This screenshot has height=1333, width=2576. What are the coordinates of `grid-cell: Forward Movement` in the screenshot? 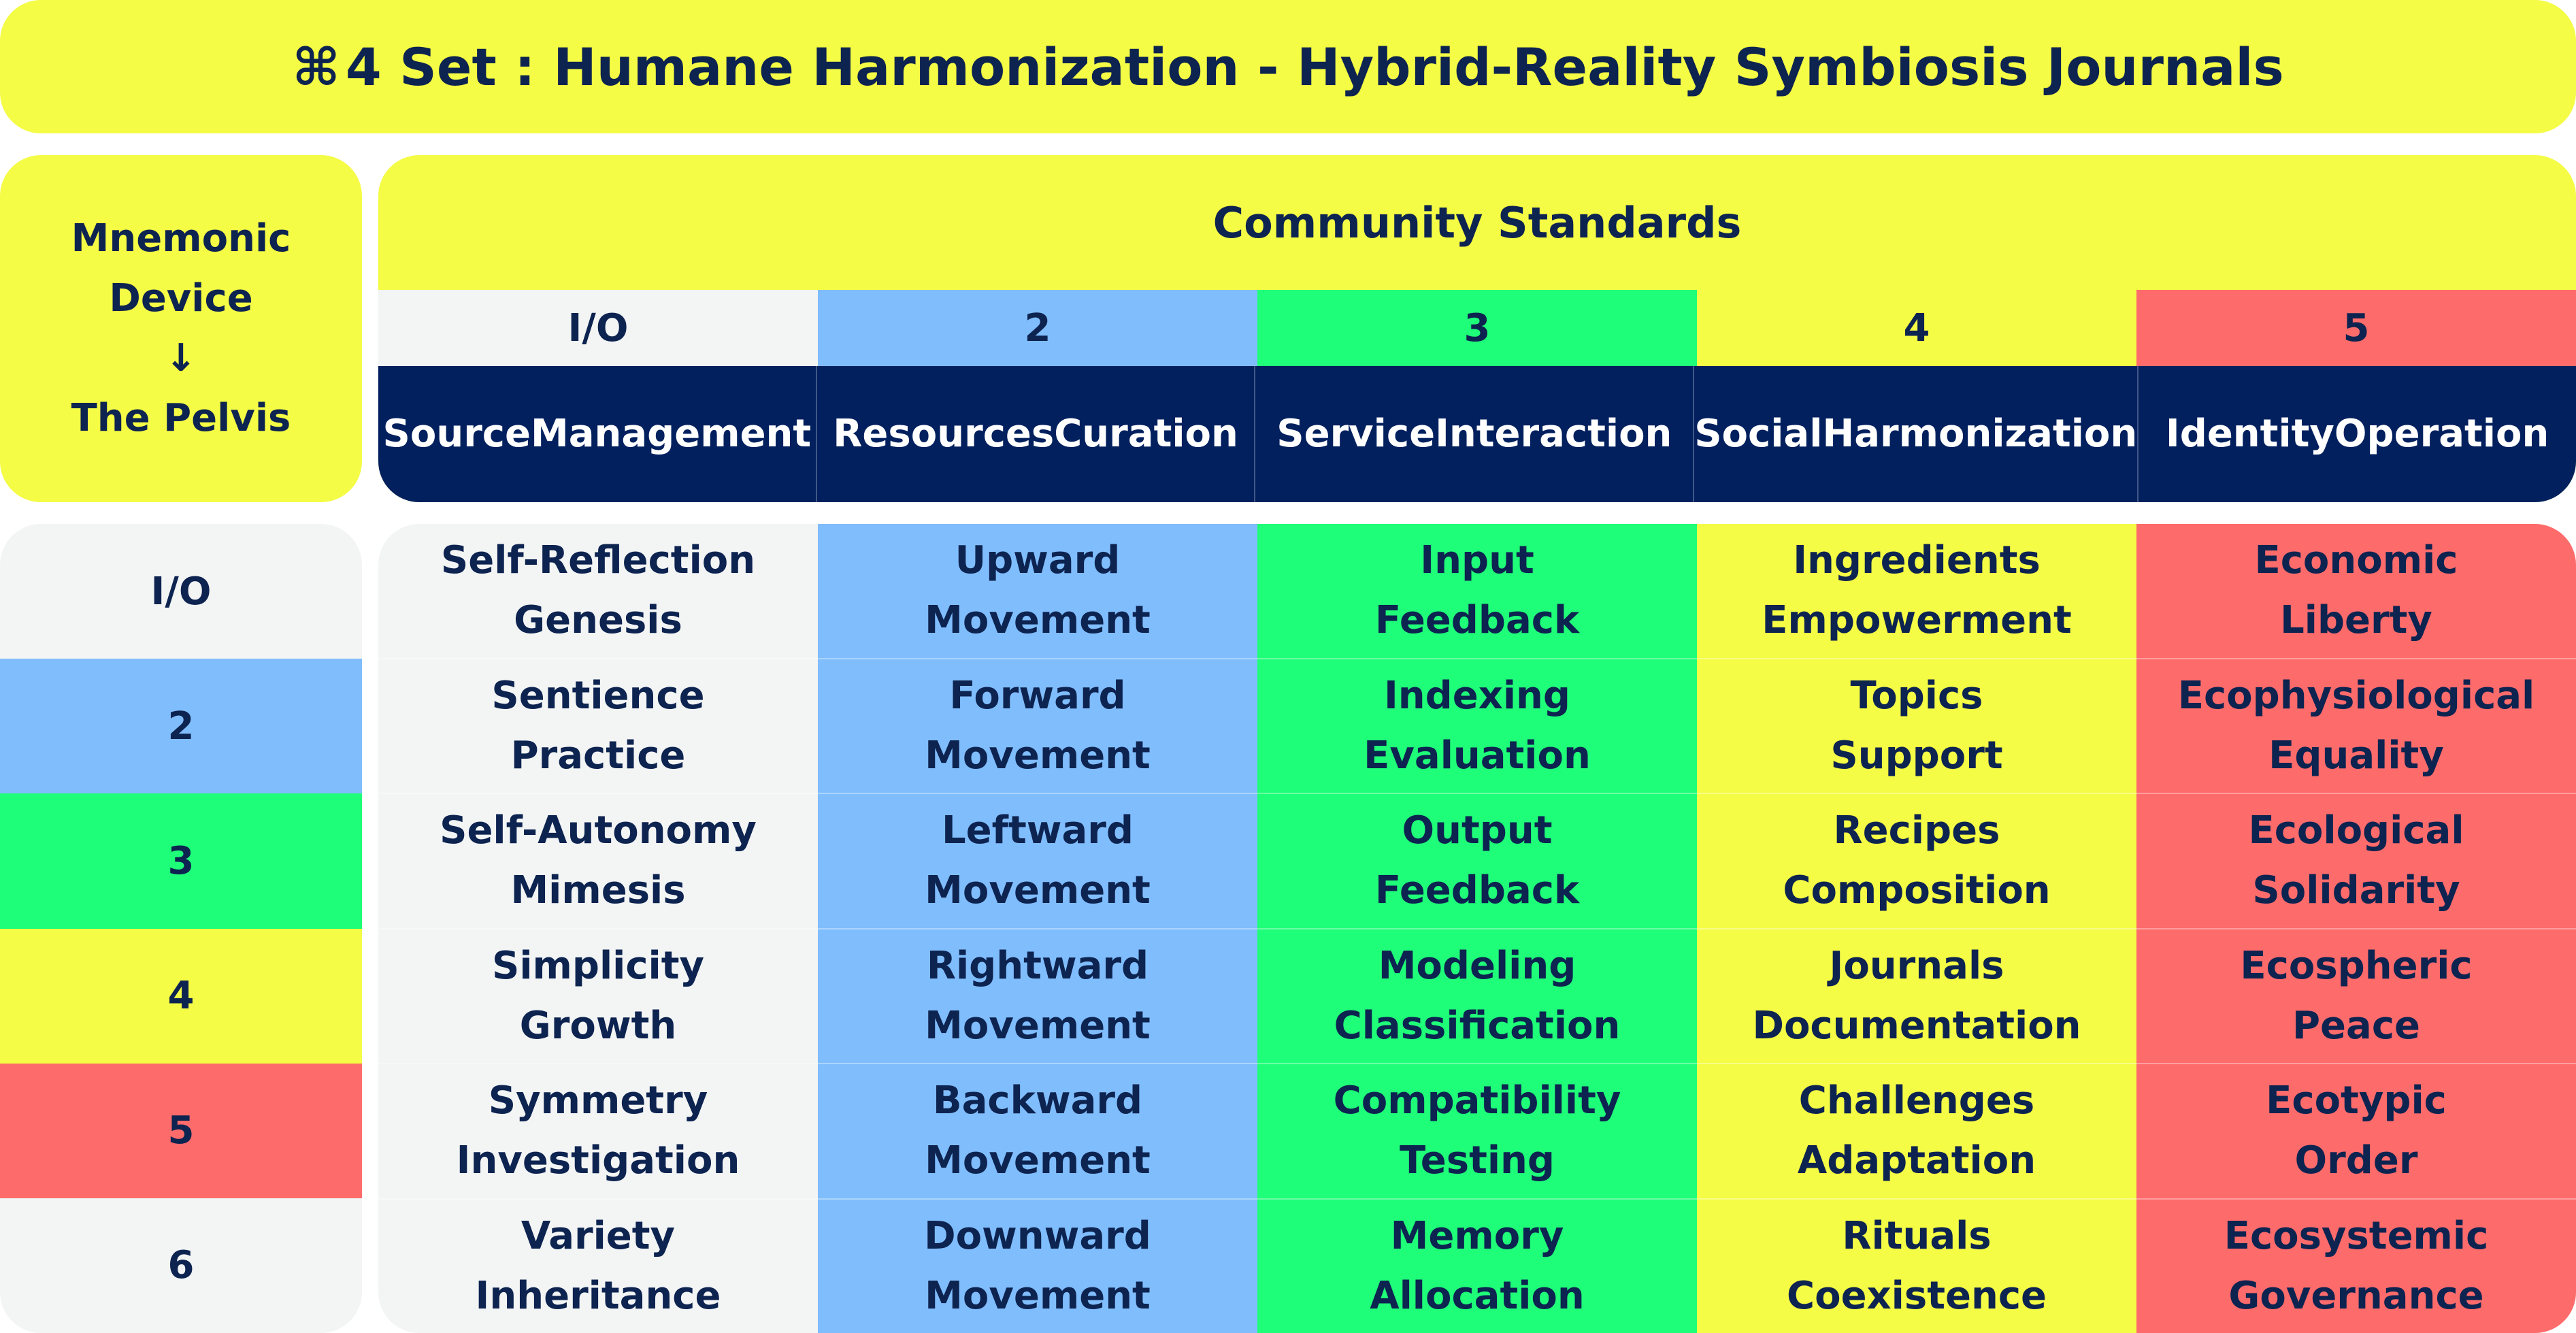 It's located at (1038, 725).